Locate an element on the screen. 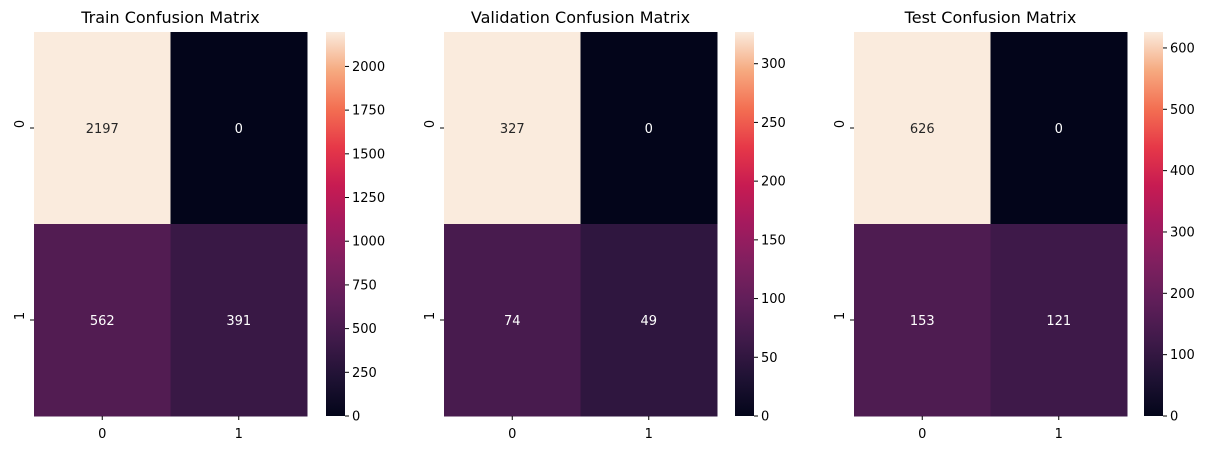  cell-value-label-0-0: 626 is located at coordinates (922, 129).